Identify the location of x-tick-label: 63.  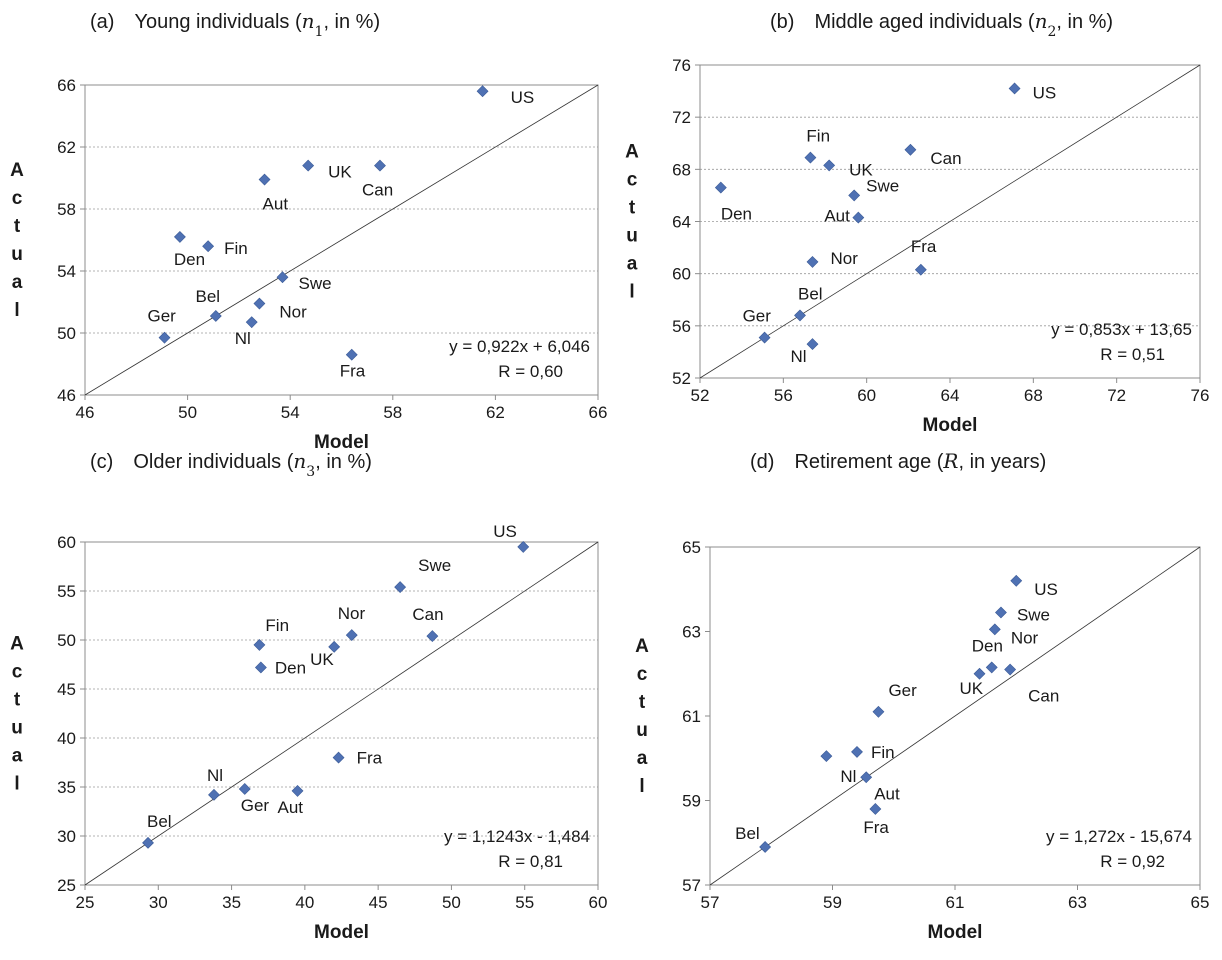
(1077, 902).